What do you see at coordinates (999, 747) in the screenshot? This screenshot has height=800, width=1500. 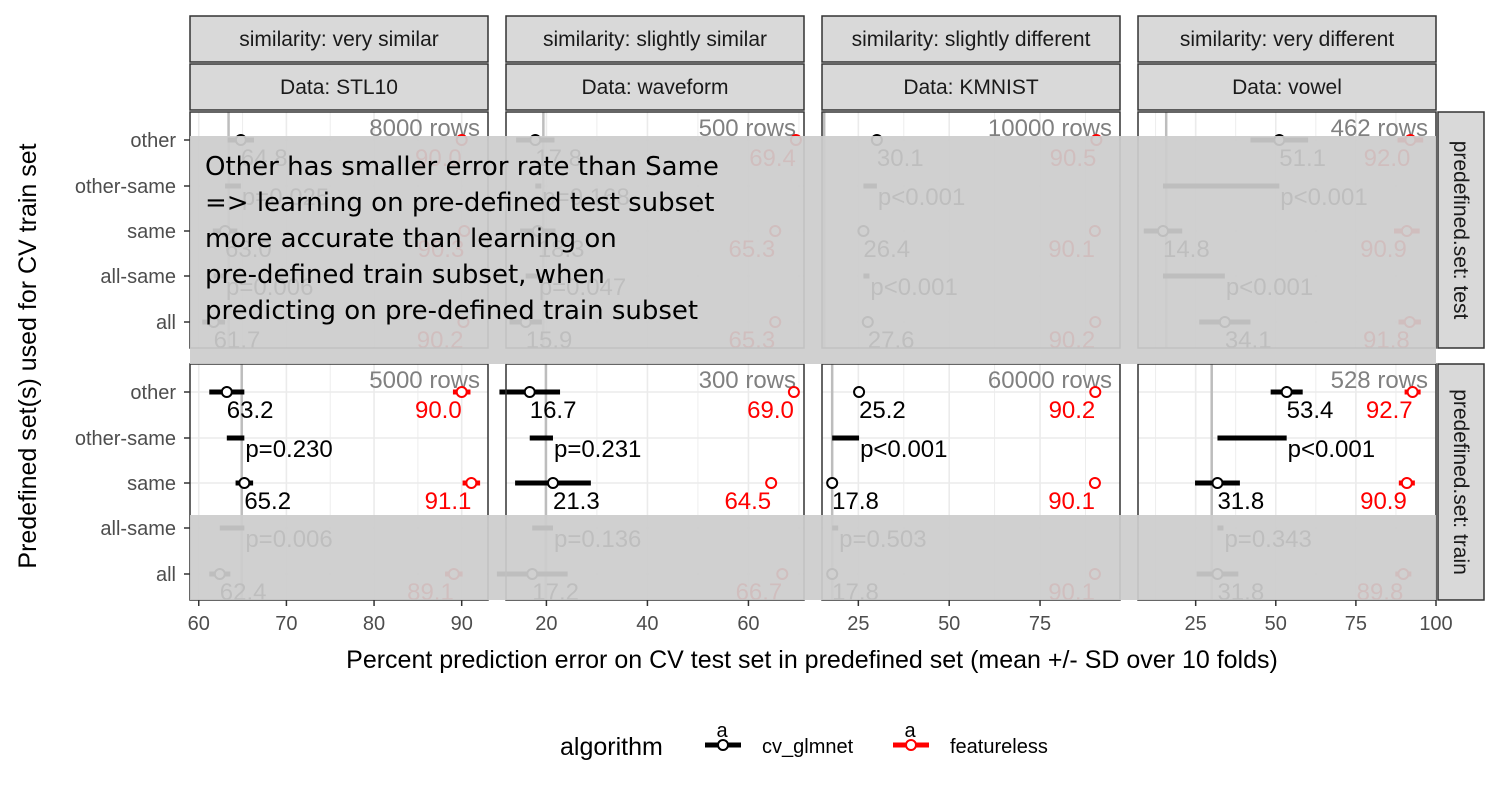 I see `legend-entry-label: featureless` at bounding box center [999, 747].